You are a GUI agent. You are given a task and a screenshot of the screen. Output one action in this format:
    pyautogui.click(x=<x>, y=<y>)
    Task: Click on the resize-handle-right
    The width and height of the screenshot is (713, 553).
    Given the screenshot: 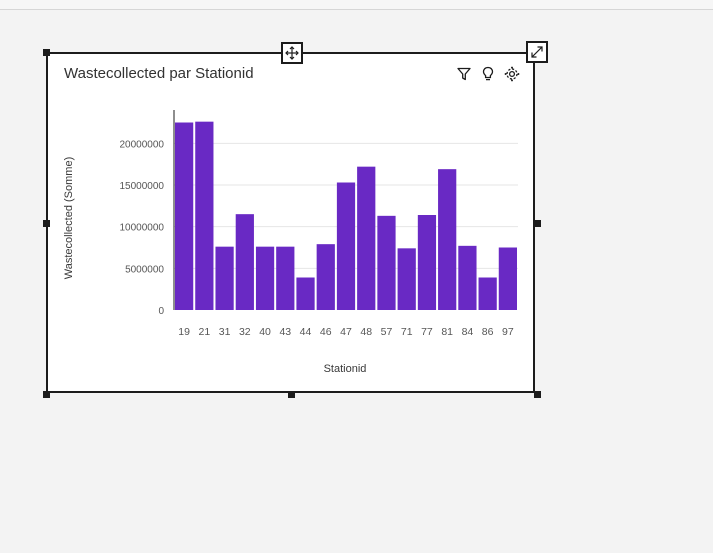 What is the action you would take?
    pyautogui.click(x=537, y=223)
    